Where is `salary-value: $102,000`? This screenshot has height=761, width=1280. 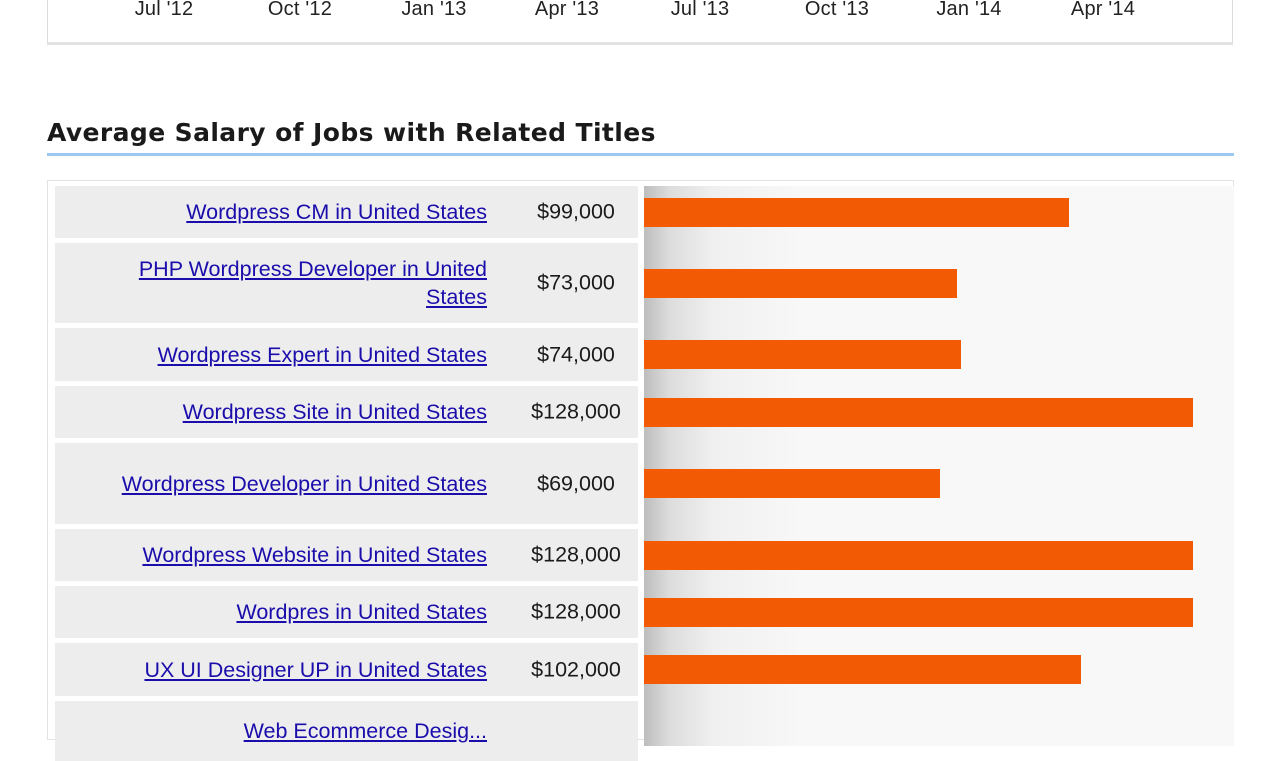
salary-value: $102,000 is located at coordinates (576, 669).